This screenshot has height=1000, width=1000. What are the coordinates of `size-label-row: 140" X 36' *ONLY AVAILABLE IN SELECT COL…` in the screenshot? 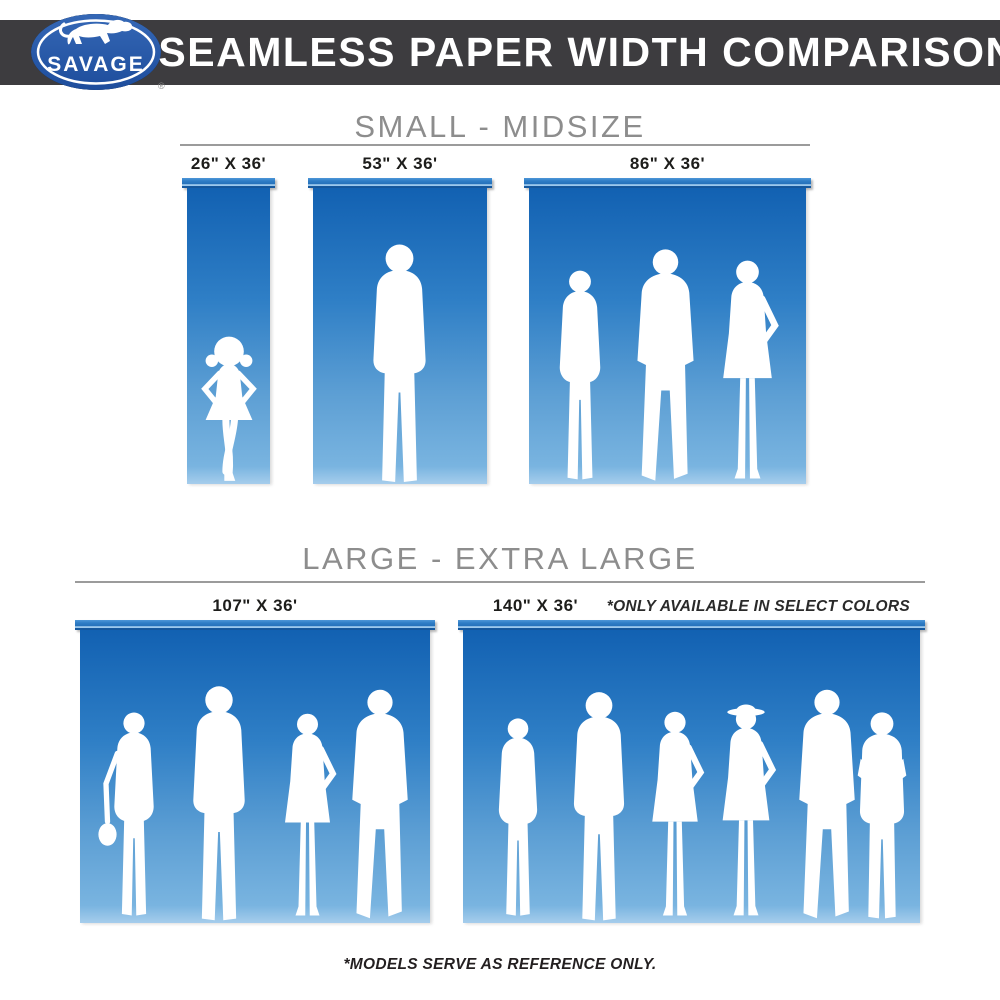 It's located at (691, 606).